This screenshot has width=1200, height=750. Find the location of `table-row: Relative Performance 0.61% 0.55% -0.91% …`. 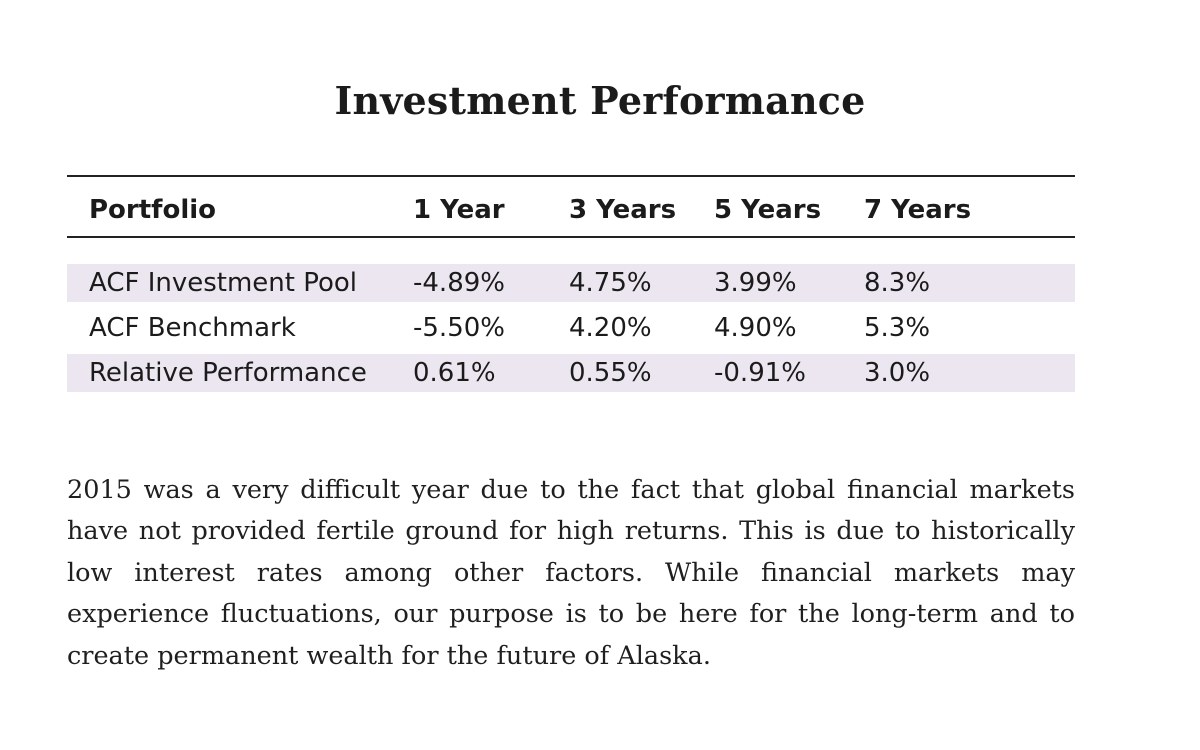

table-row: Relative Performance 0.61% 0.55% -0.91% … is located at coordinates (571, 373).